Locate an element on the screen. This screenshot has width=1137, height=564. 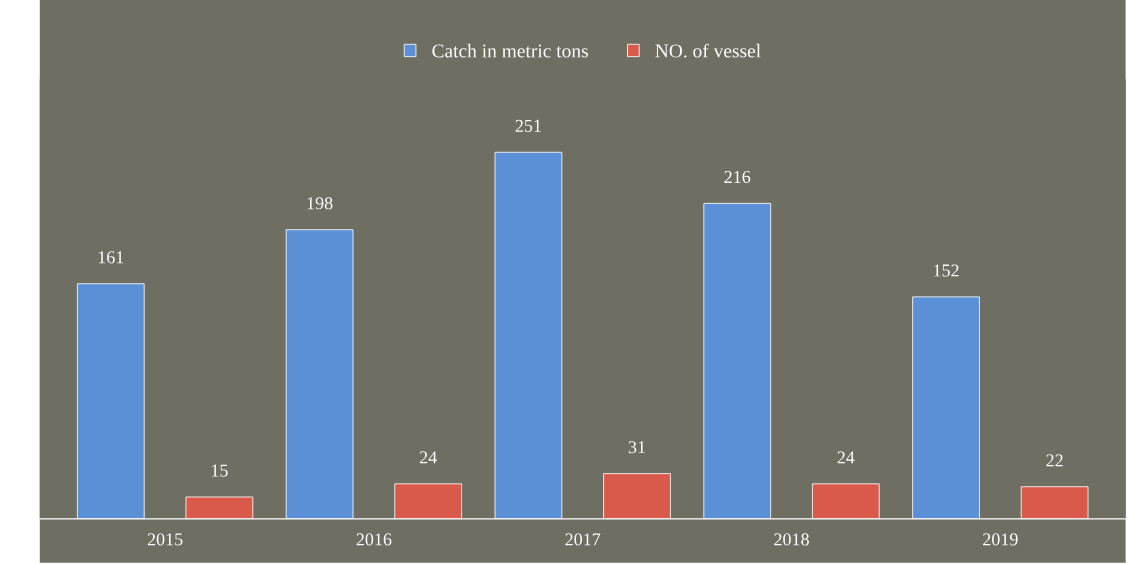
data-label: 161 is located at coordinates (111, 257).